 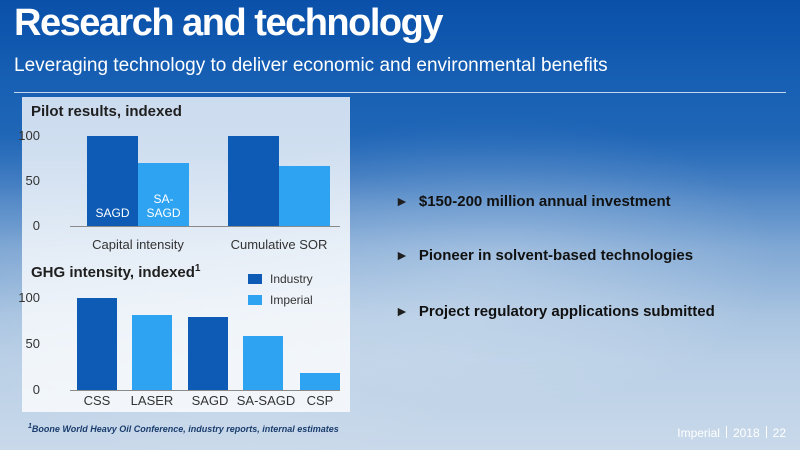 What do you see at coordinates (112, 213) in the screenshot?
I see `bar-label: SAGD` at bounding box center [112, 213].